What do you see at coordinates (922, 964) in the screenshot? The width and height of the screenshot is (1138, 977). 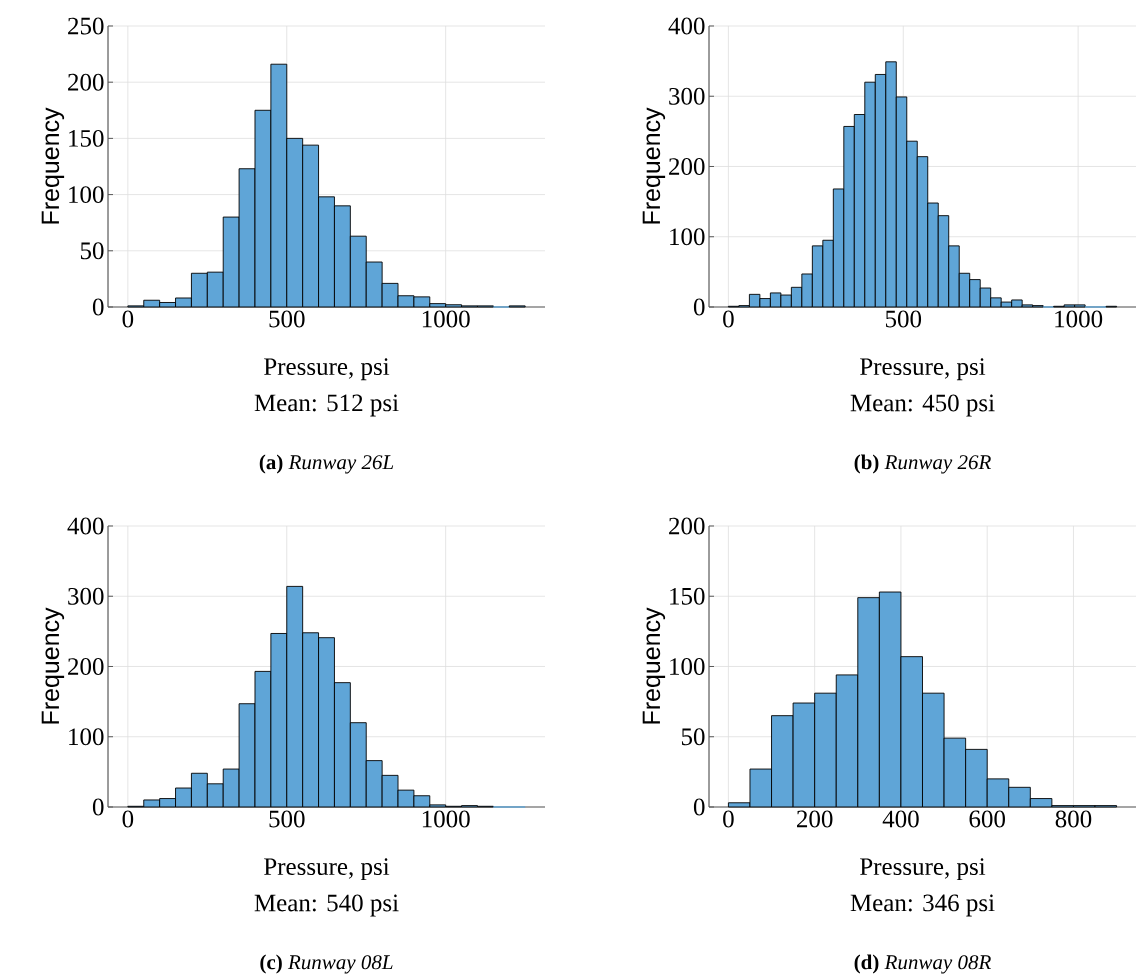 I see `text: (d) Runway 08R` at bounding box center [922, 964].